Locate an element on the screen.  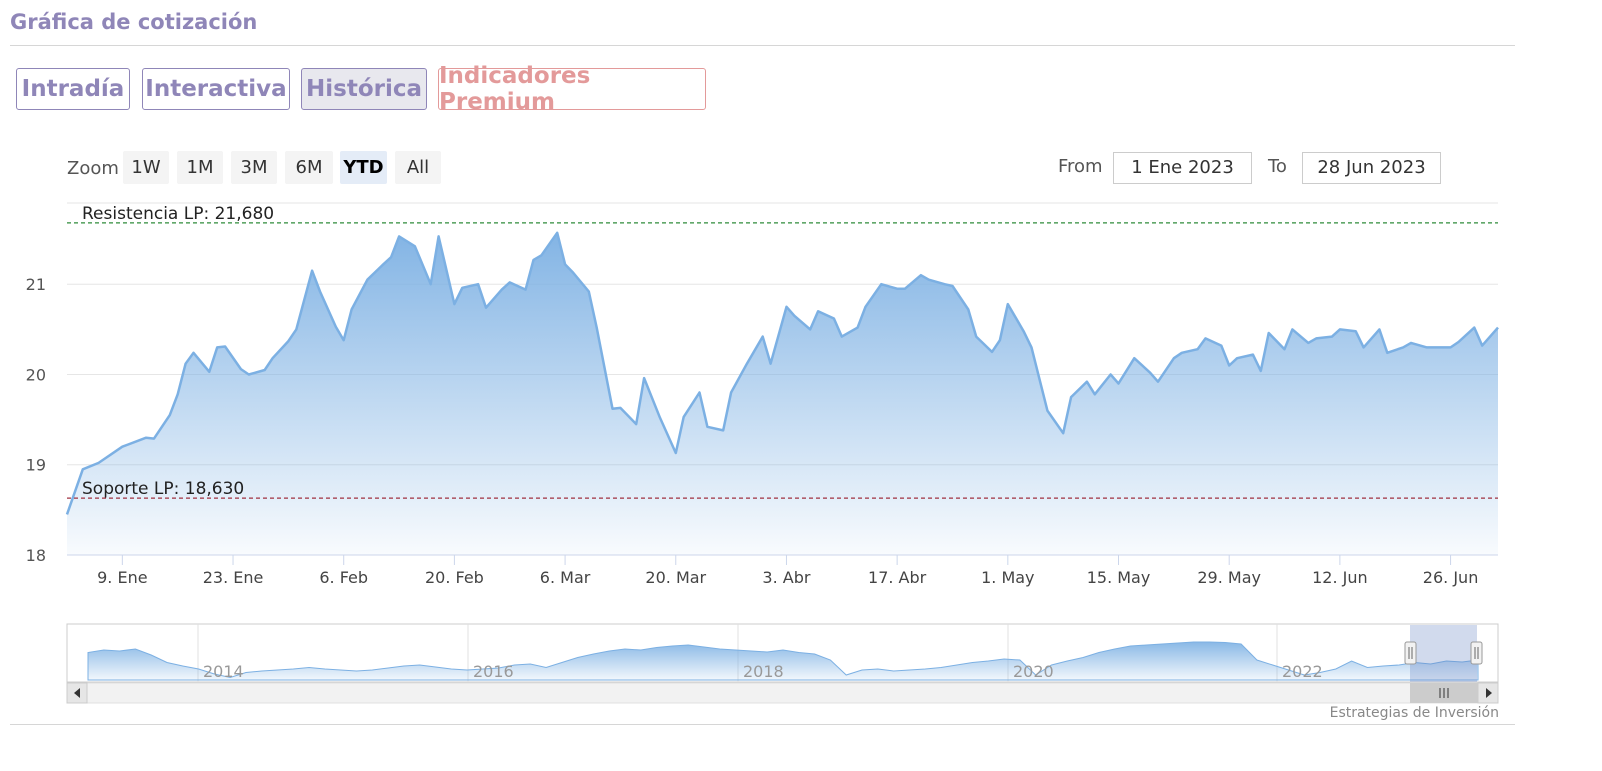
x-tick-label: 6. Feb is located at coordinates (343, 577).